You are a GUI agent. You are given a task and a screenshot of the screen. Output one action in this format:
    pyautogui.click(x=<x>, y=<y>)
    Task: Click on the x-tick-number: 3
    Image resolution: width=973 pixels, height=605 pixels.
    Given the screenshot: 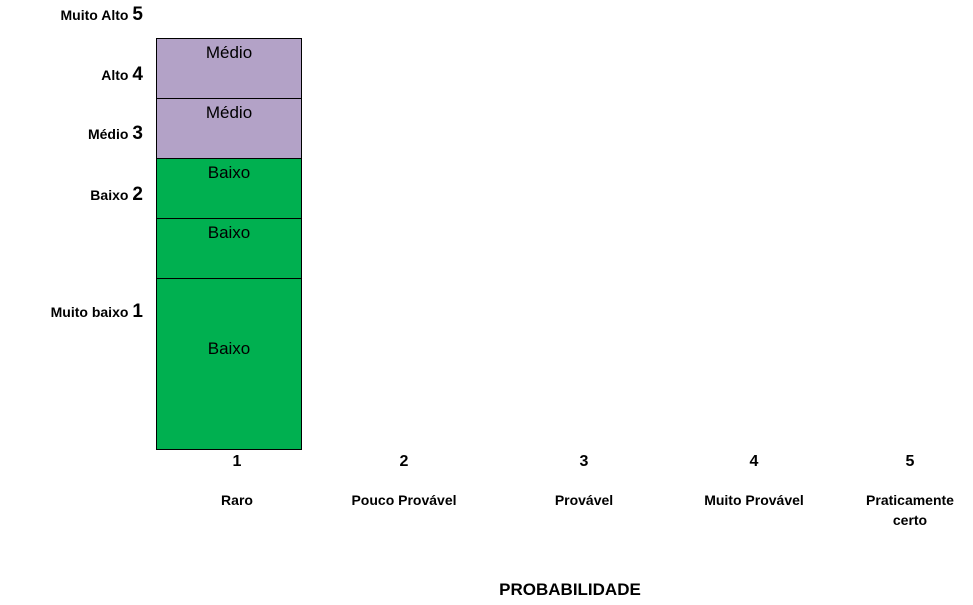 What is the action you would take?
    pyautogui.click(x=584, y=461)
    